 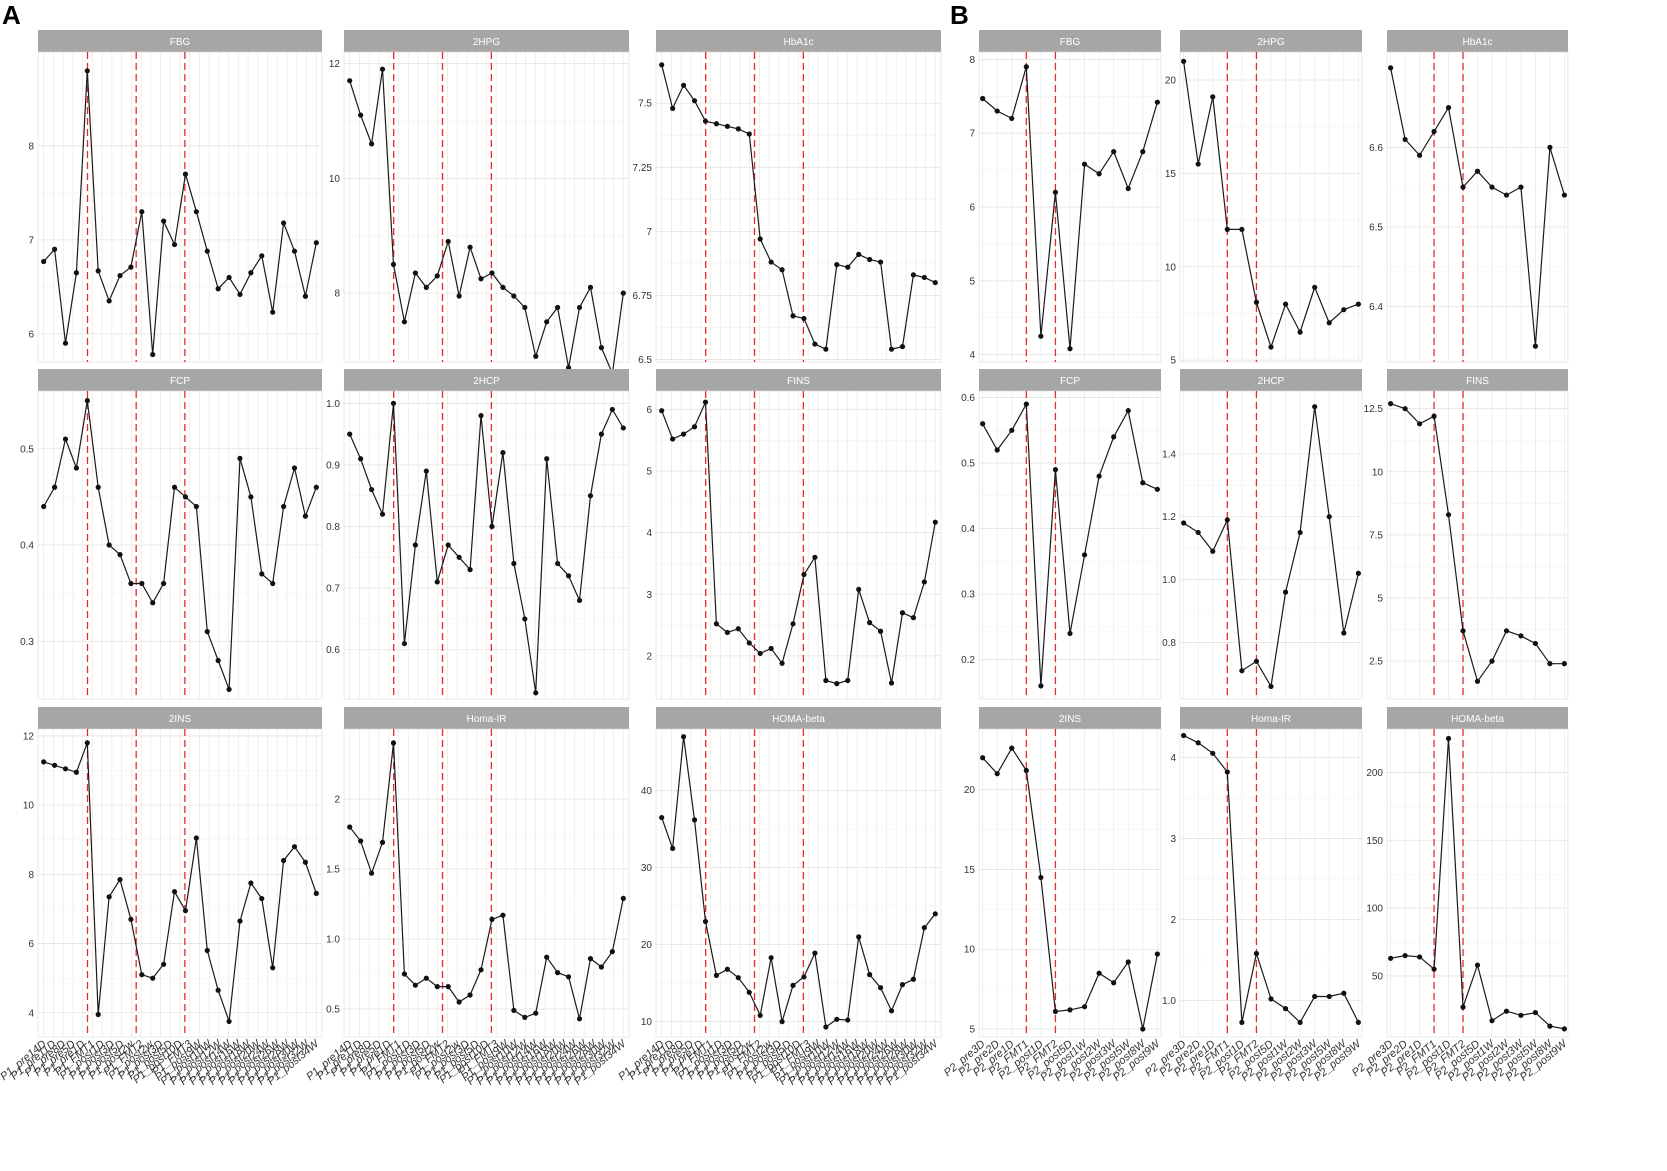 What do you see at coordinates (333, 465) in the screenshot?
I see `y-tick-label: 0.9` at bounding box center [333, 465].